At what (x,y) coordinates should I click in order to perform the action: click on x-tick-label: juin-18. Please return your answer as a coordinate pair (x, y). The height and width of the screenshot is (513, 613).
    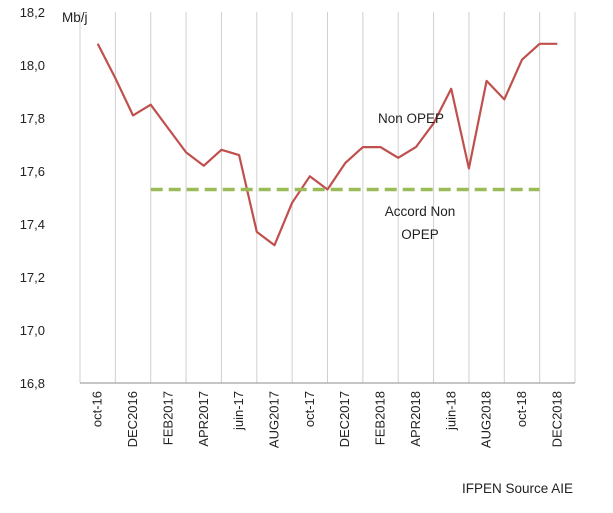
    Looking at the image, I should click on (450, 411).